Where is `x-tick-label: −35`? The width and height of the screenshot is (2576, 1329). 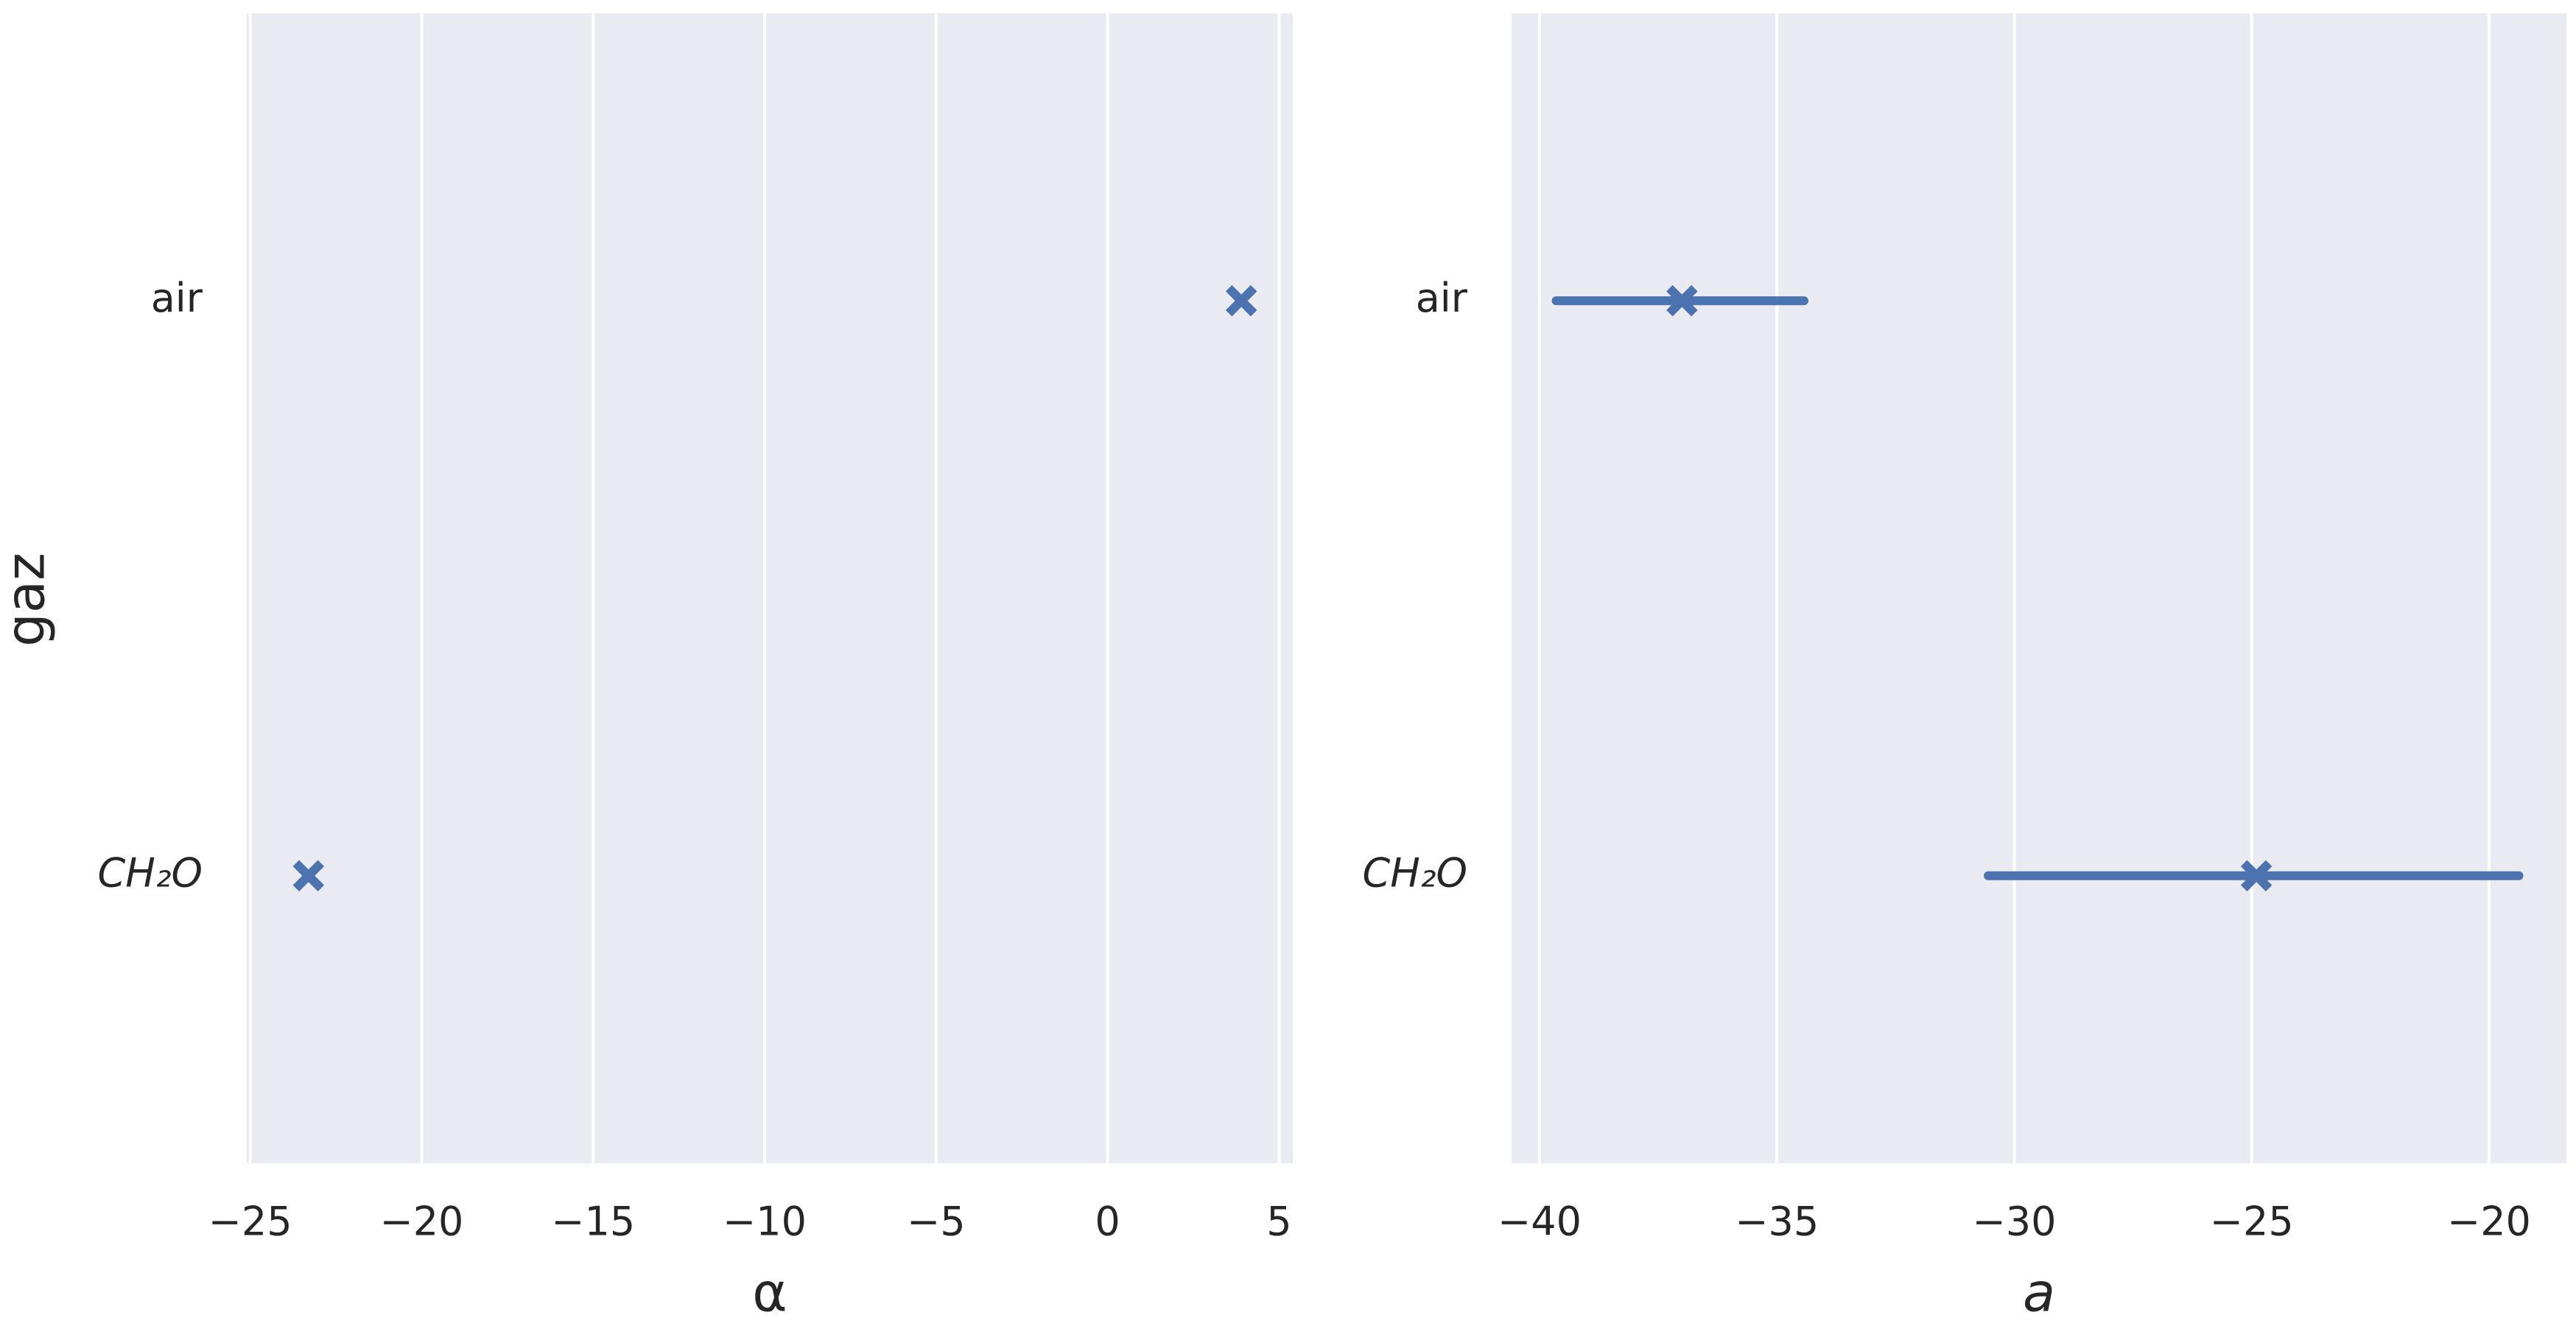
x-tick-label: −35 is located at coordinates (1777, 1222).